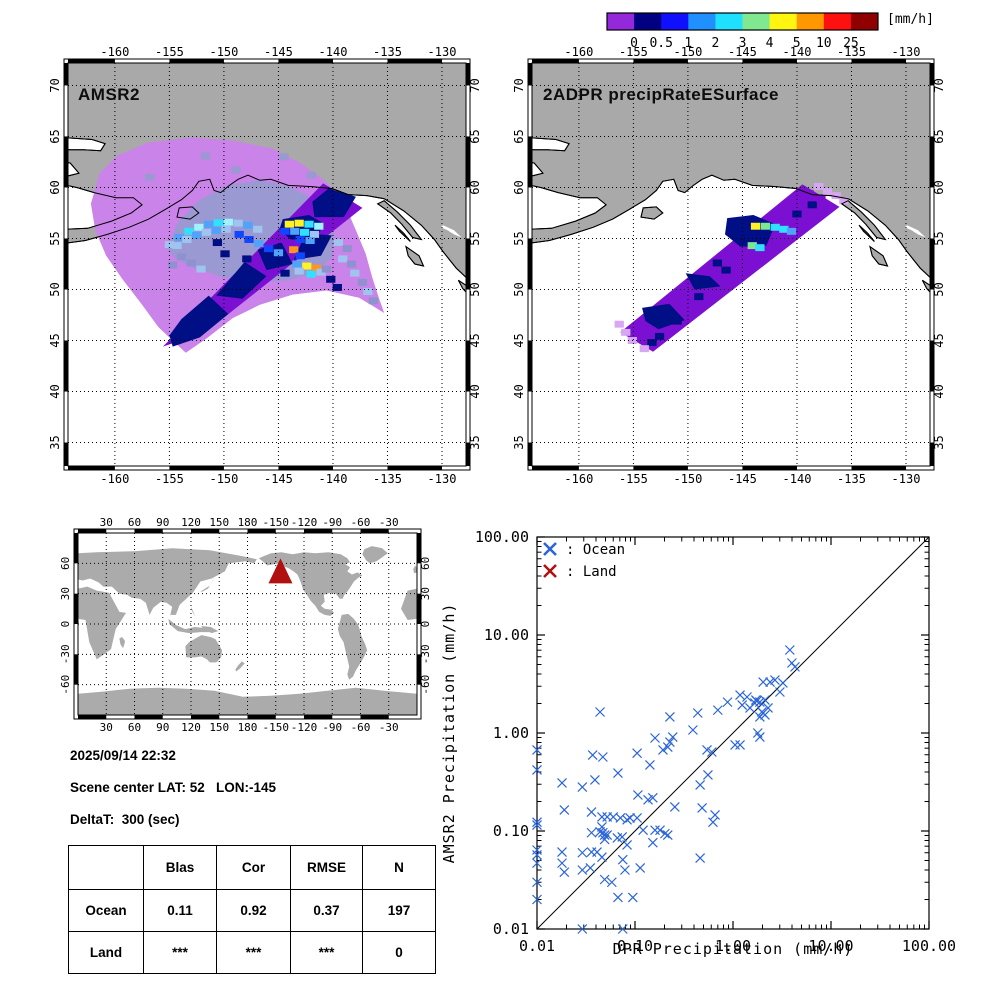 This screenshot has width=1000, height=1000. Describe the element at coordinates (733, 946) in the screenshot. I see `svg-text: 1.00` at that location.